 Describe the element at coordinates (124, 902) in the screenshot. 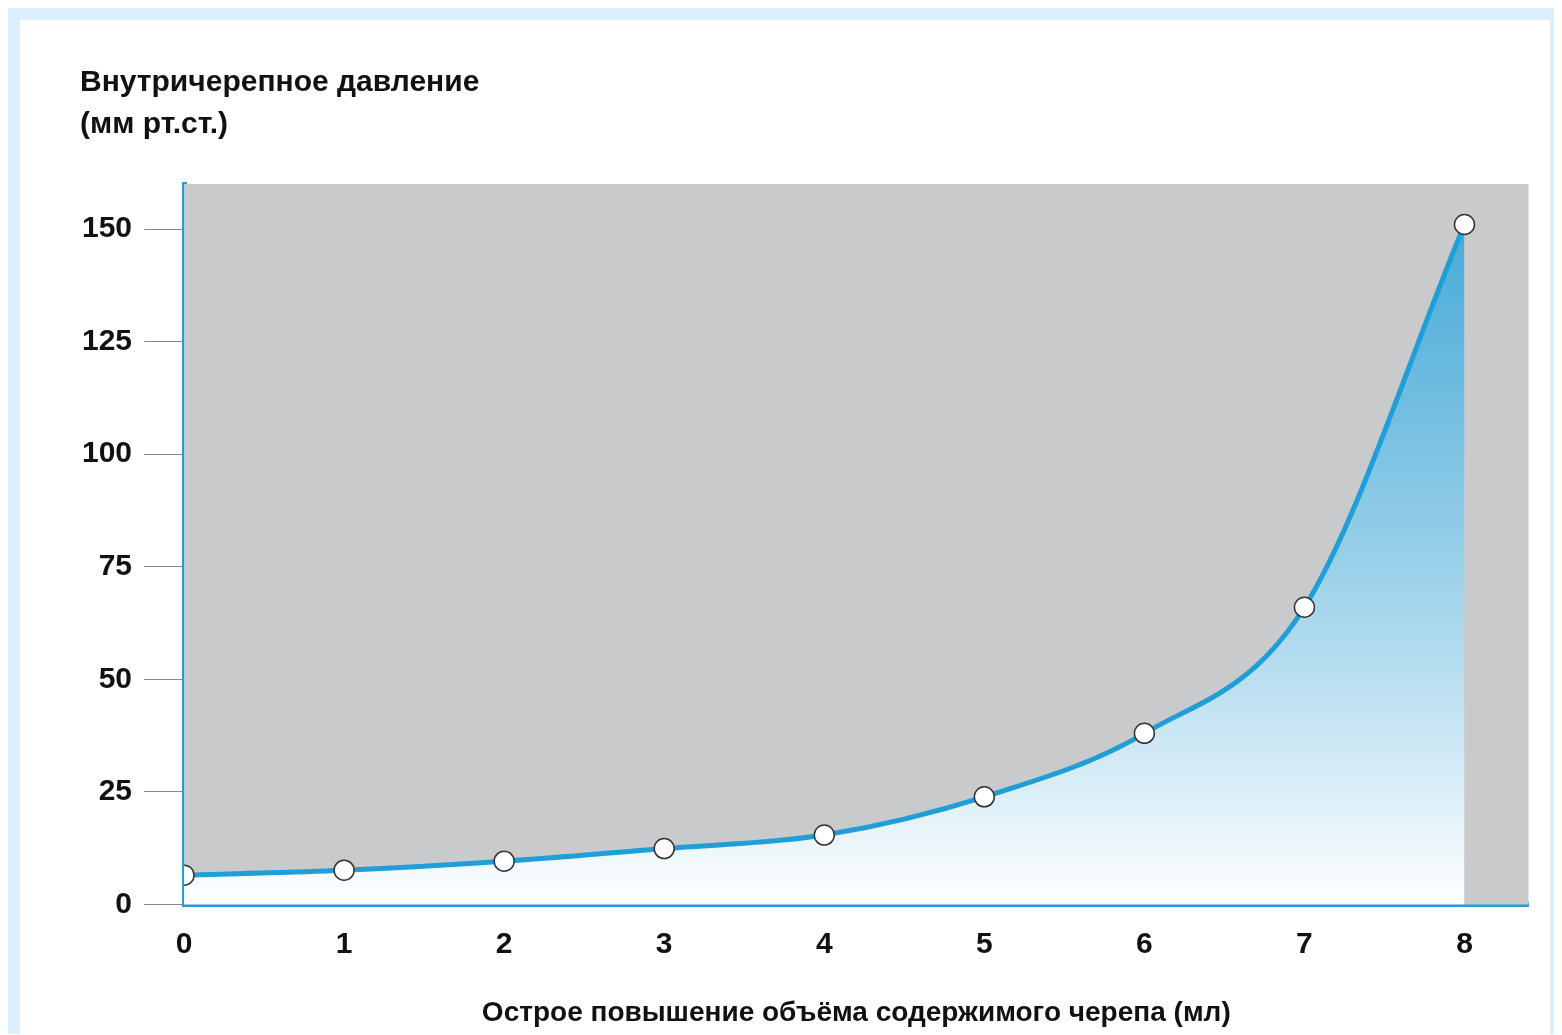

I see `y-tick-label: 0` at that location.